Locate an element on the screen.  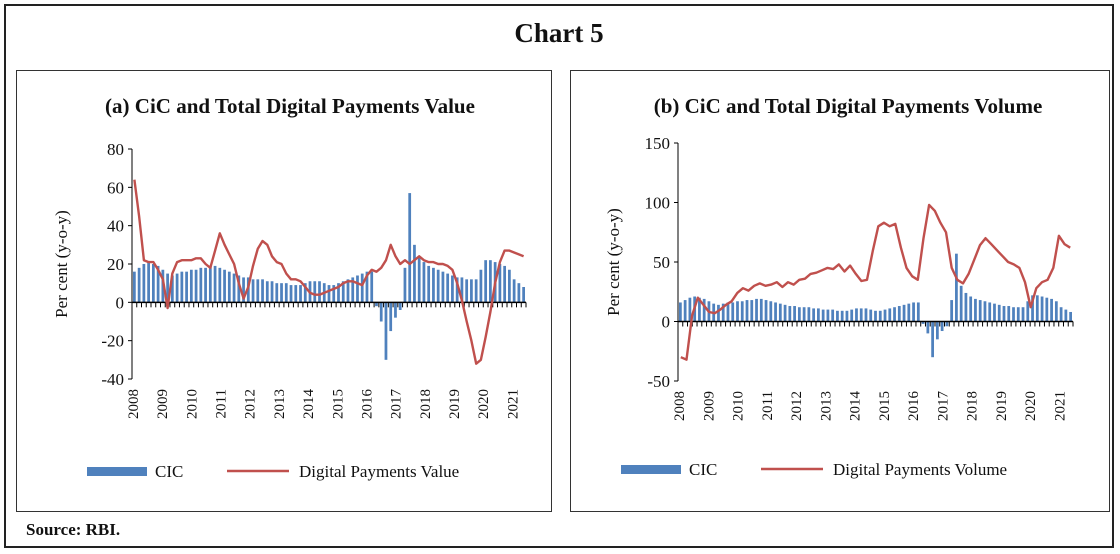
x-tick-label: 2013 is located at coordinates (280, 404).